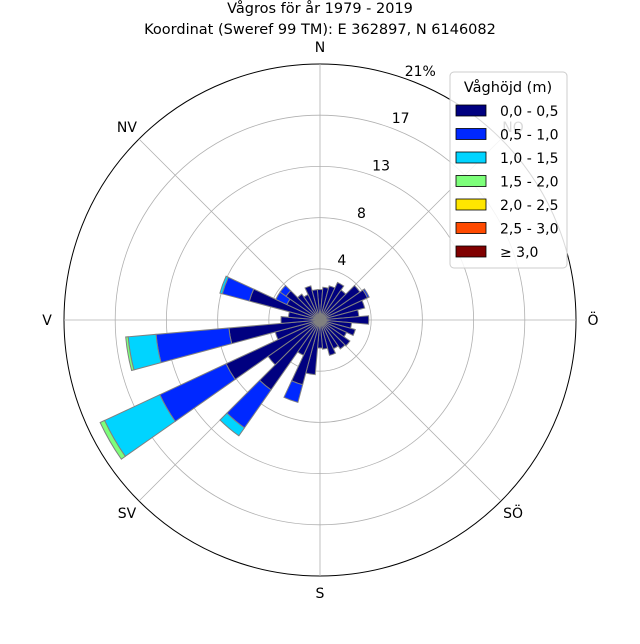 This screenshot has width=640, height=644. I want to click on legend-title: Våghöjd (m), so click(508, 87).